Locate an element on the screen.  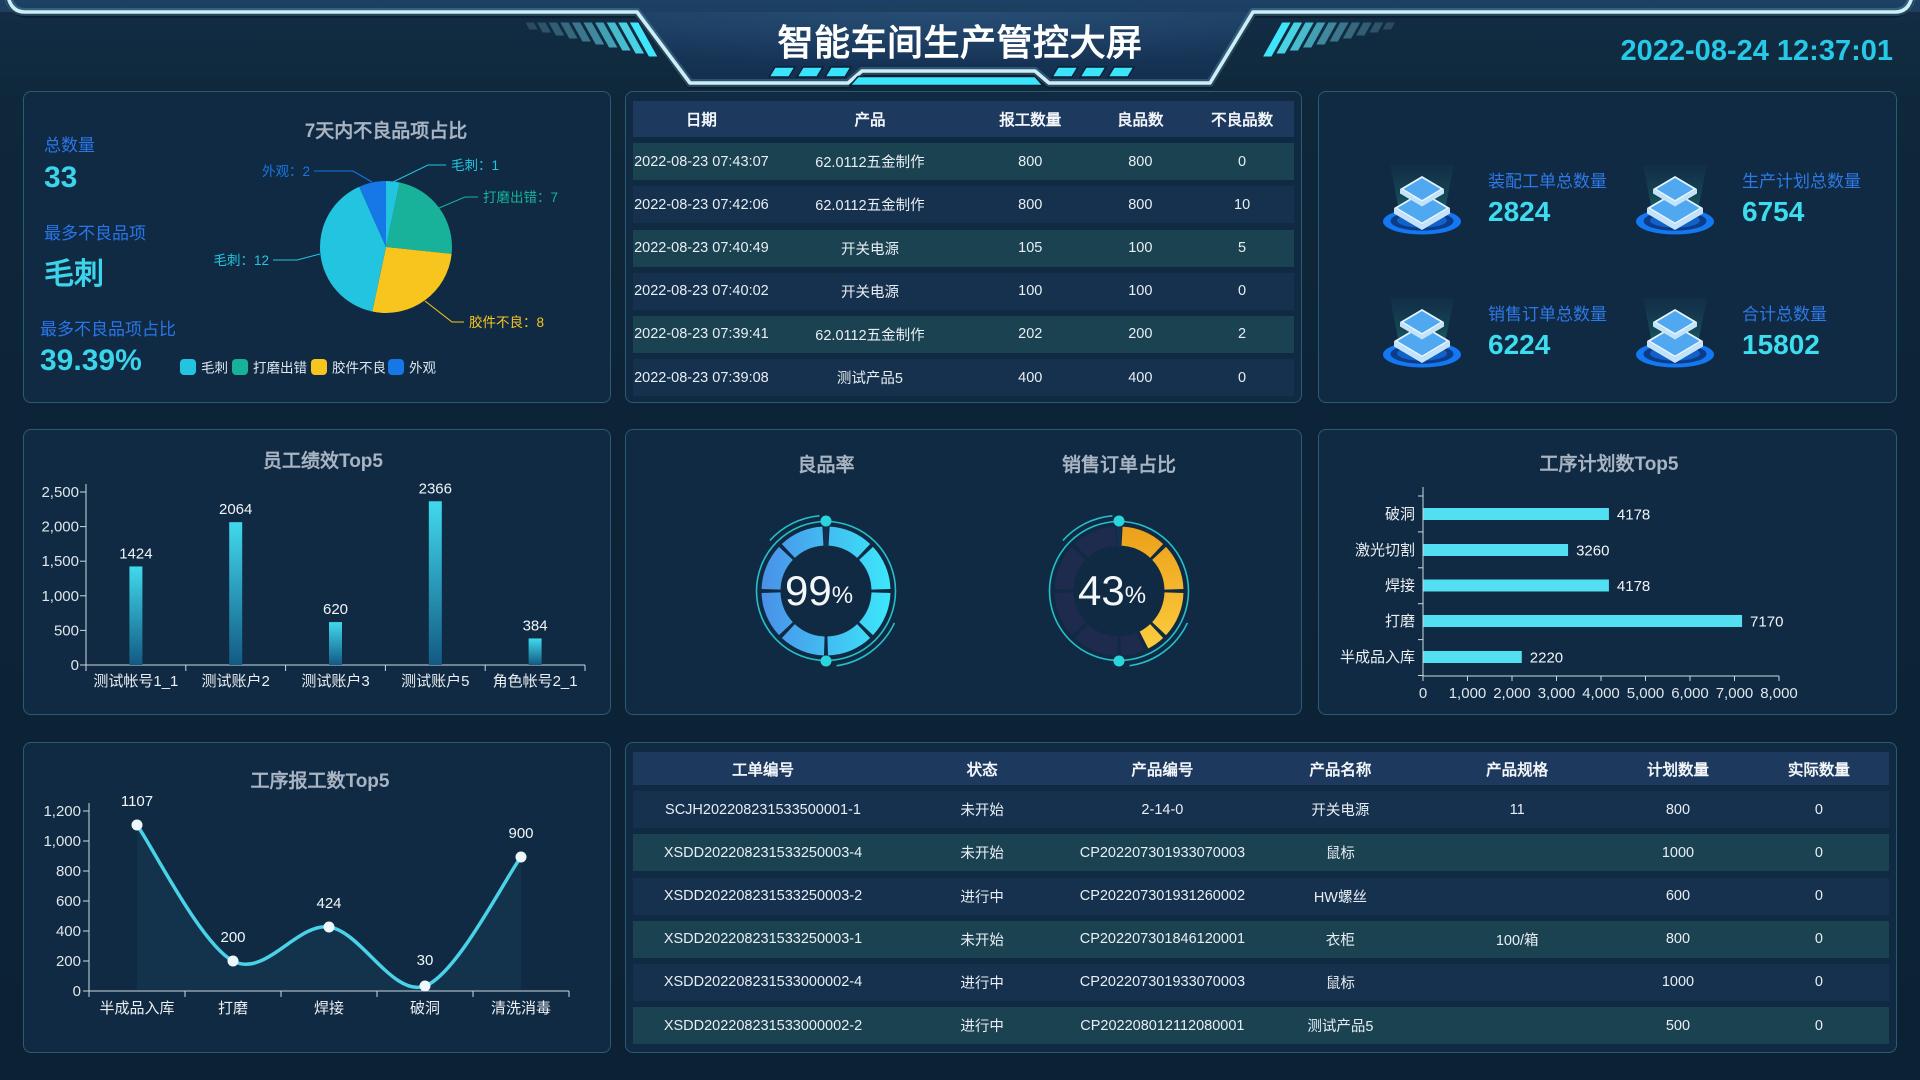
svg-text: 6,000 is located at coordinates (1690, 693).